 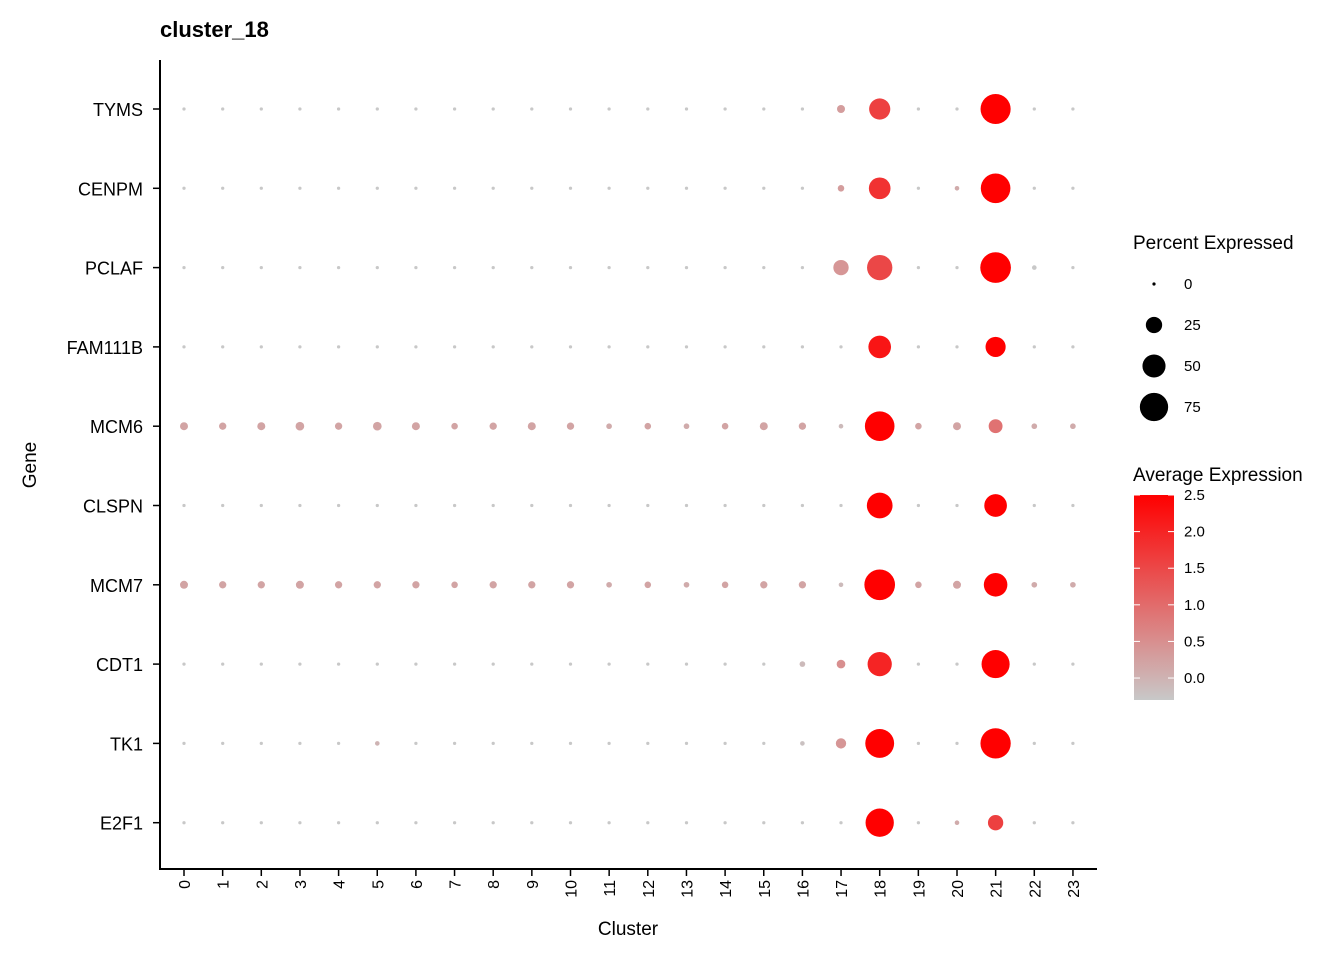 What do you see at coordinates (185, 884) in the screenshot?
I see `x-tick-label-0: 0` at bounding box center [185, 884].